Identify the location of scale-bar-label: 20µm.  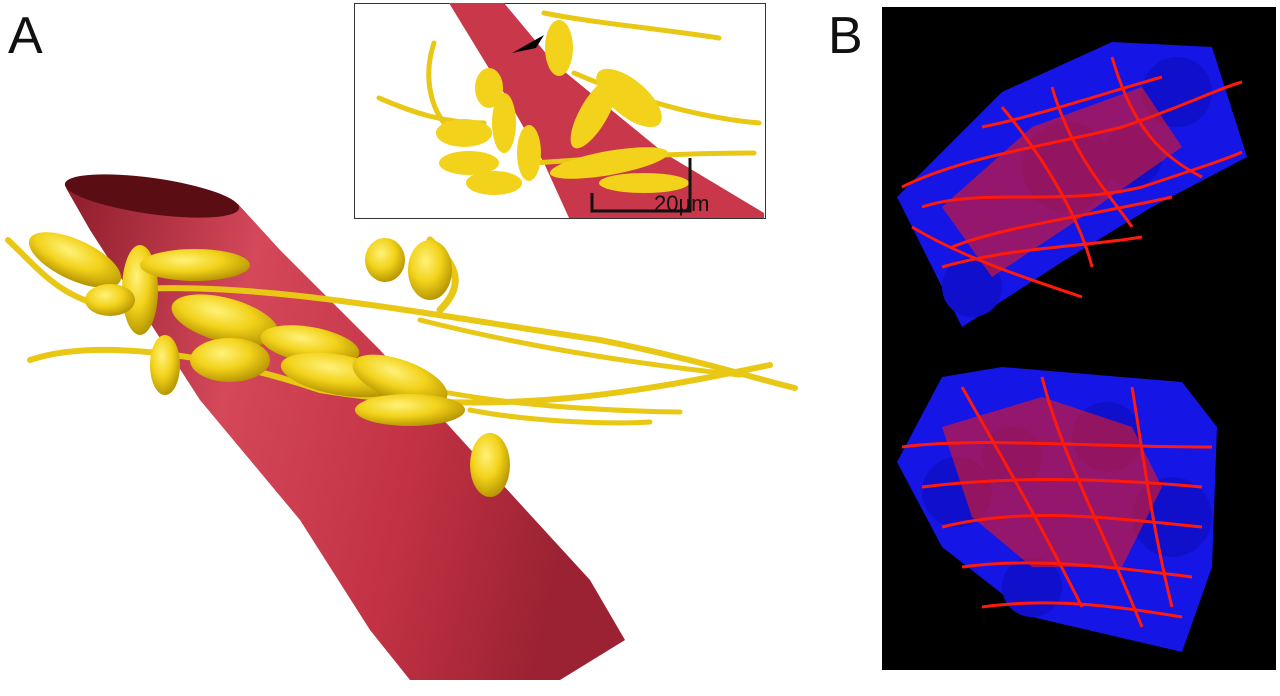
(681, 203).